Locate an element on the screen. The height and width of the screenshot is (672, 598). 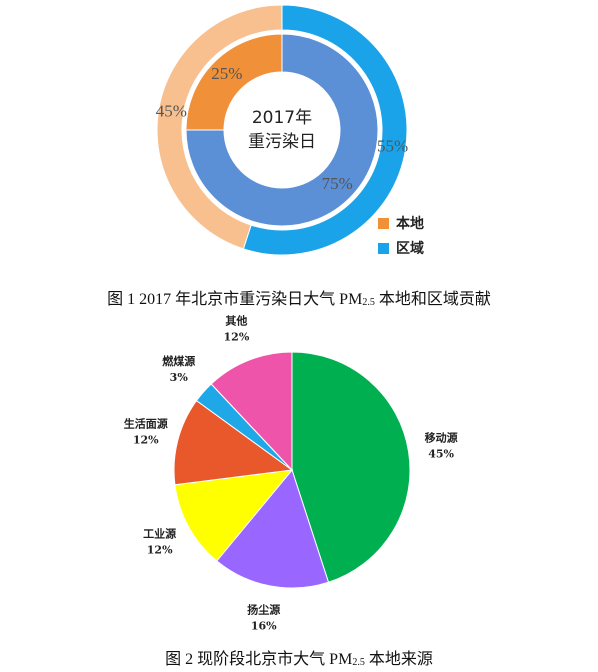
legend-label: 区域 is located at coordinates (410, 248).